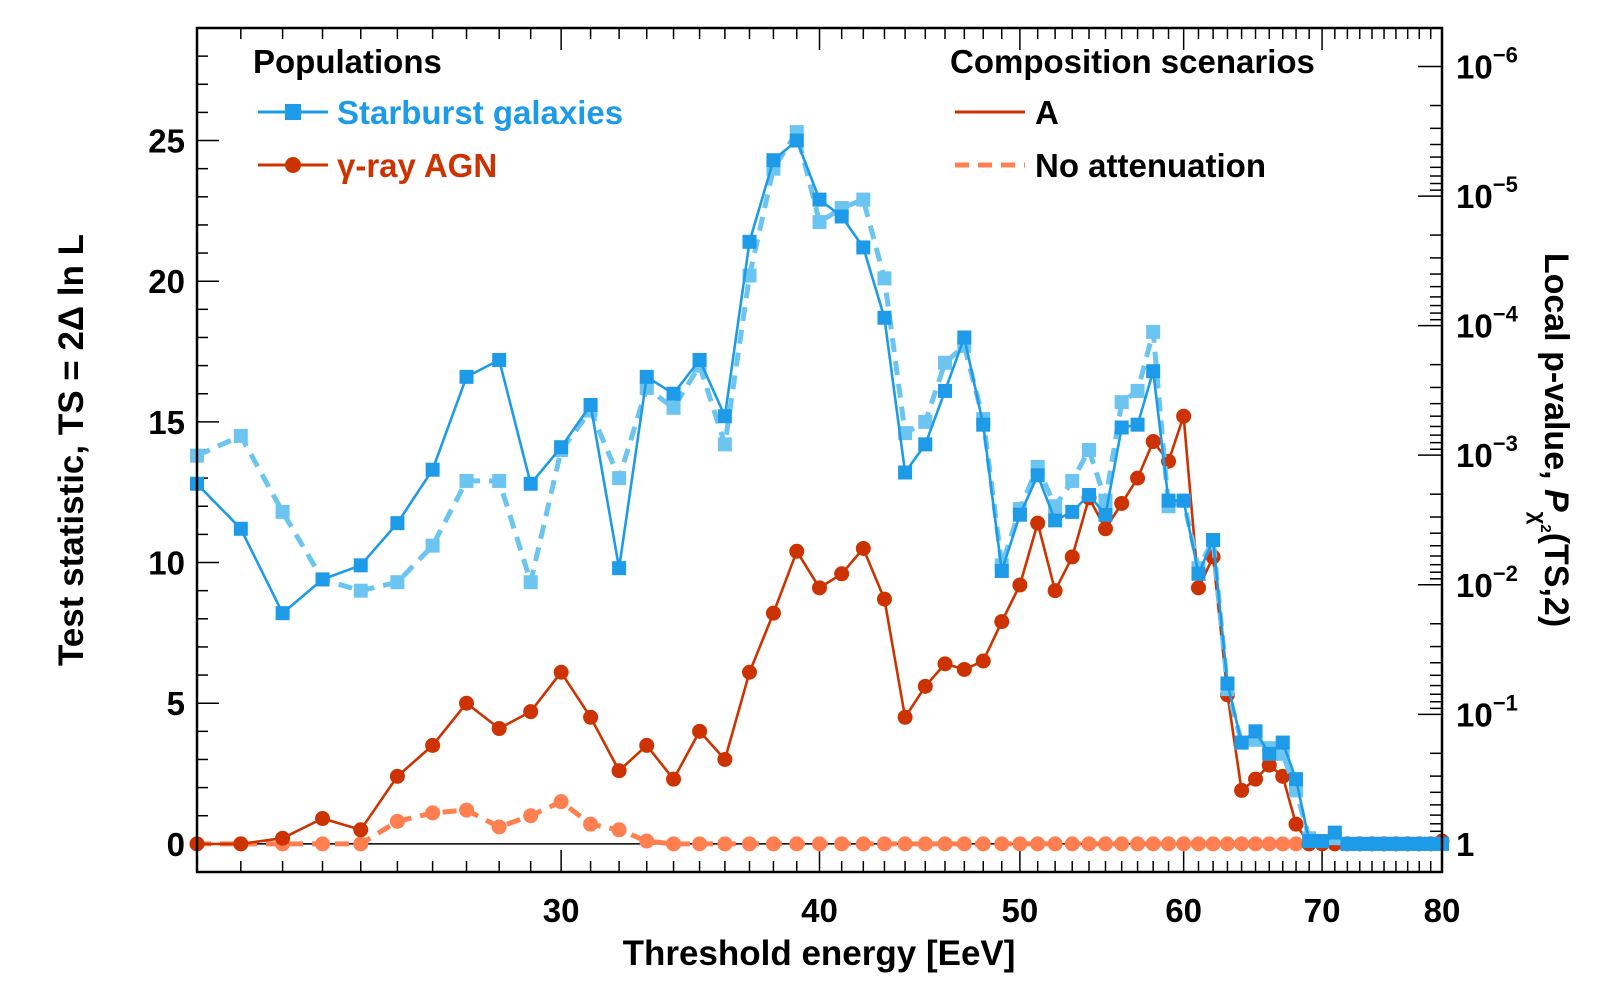  I want to click on legend-populations-title: Populations, so click(347, 61).